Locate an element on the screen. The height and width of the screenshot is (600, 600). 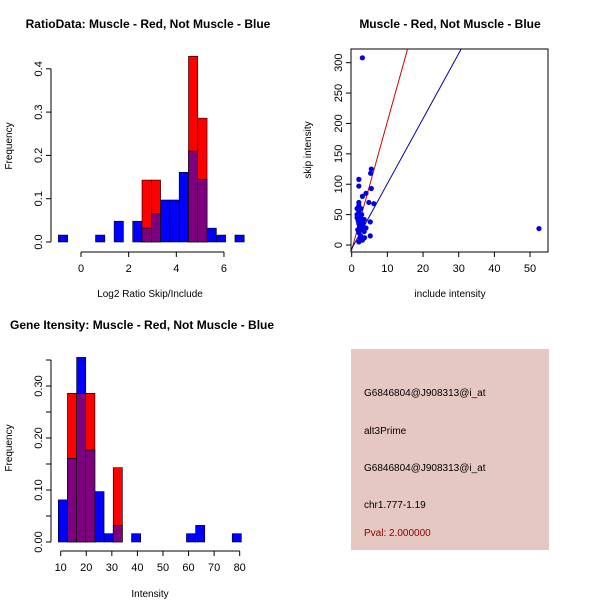
y-tick-label: 250 is located at coordinates (339, 93).